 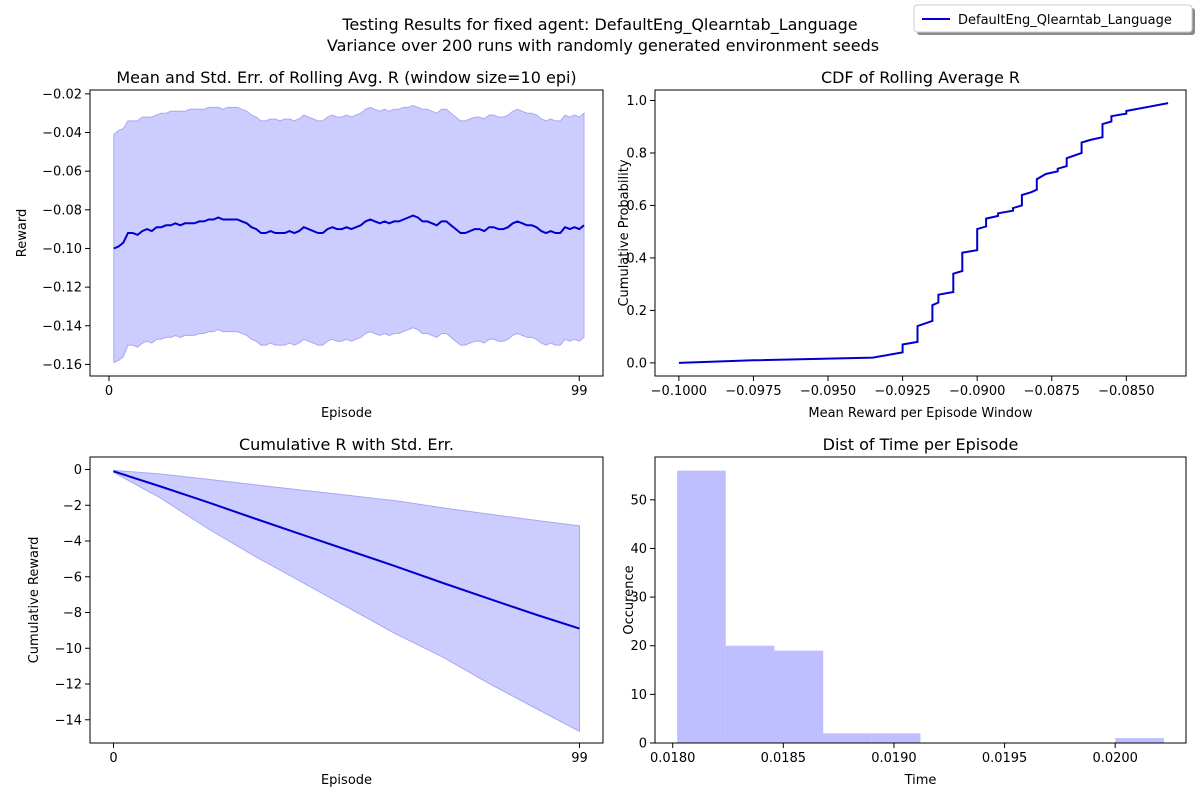 I want to click on y-axis-label: Reward, so click(x=22, y=233).